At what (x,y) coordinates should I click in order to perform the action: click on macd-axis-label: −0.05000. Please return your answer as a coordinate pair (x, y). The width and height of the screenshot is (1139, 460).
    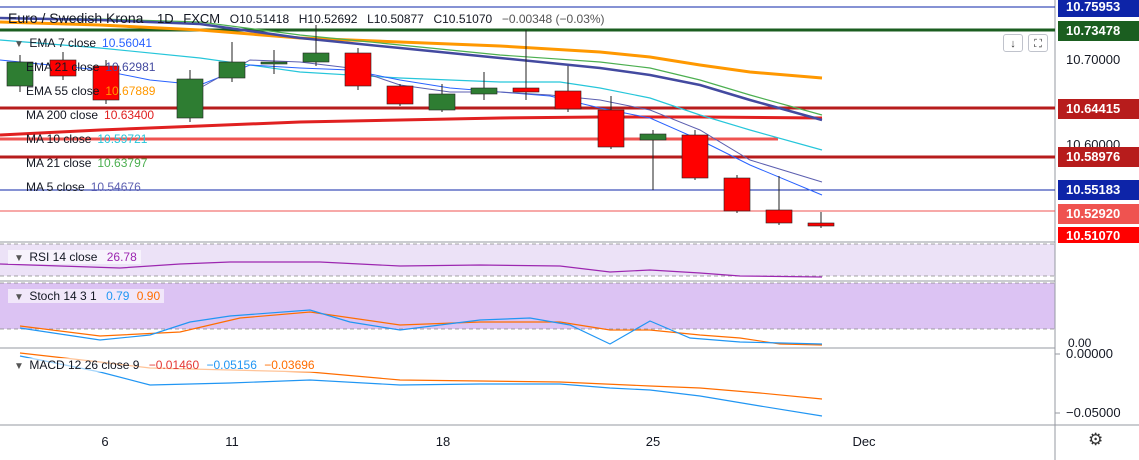
    Looking at the image, I should click on (1093, 412).